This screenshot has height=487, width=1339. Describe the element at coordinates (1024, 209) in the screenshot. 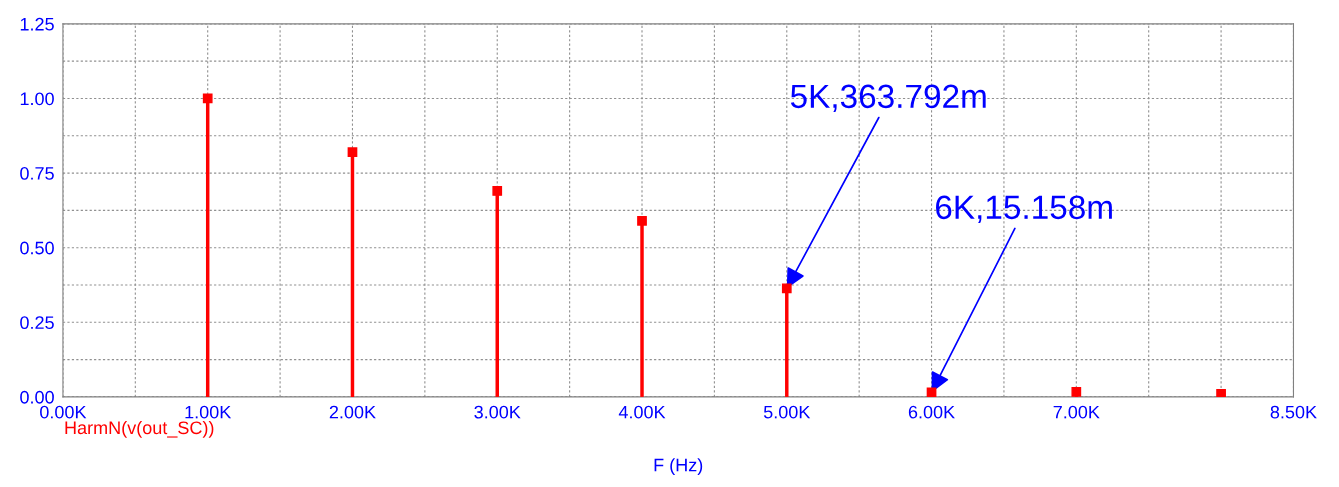

I see `annotation: 6K,15.158m` at that location.